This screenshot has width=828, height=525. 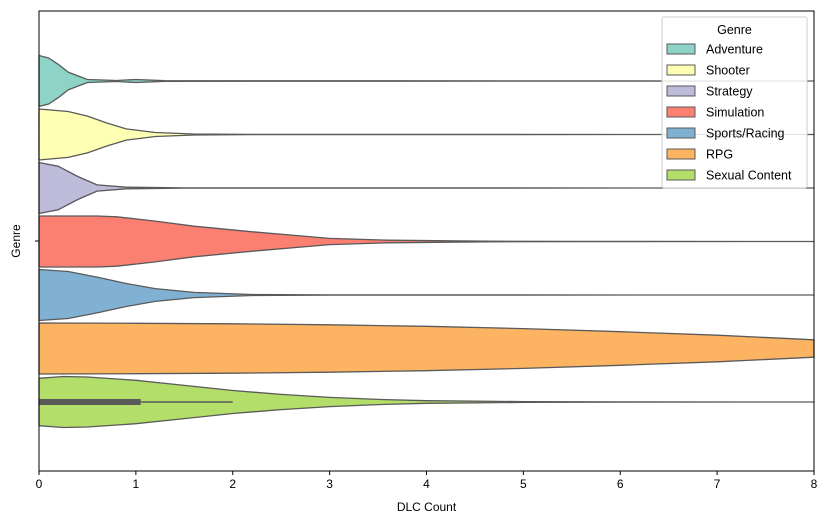 I want to click on legend-label-5: RPG, so click(x=719, y=155).